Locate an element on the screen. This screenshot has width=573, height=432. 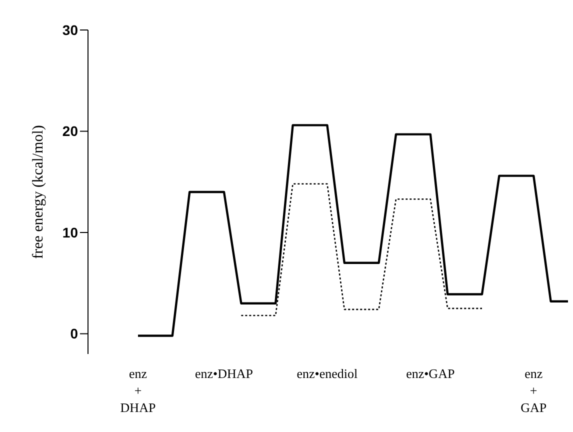
x-tick-label: enz•DHAP is located at coordinates (224, 373).